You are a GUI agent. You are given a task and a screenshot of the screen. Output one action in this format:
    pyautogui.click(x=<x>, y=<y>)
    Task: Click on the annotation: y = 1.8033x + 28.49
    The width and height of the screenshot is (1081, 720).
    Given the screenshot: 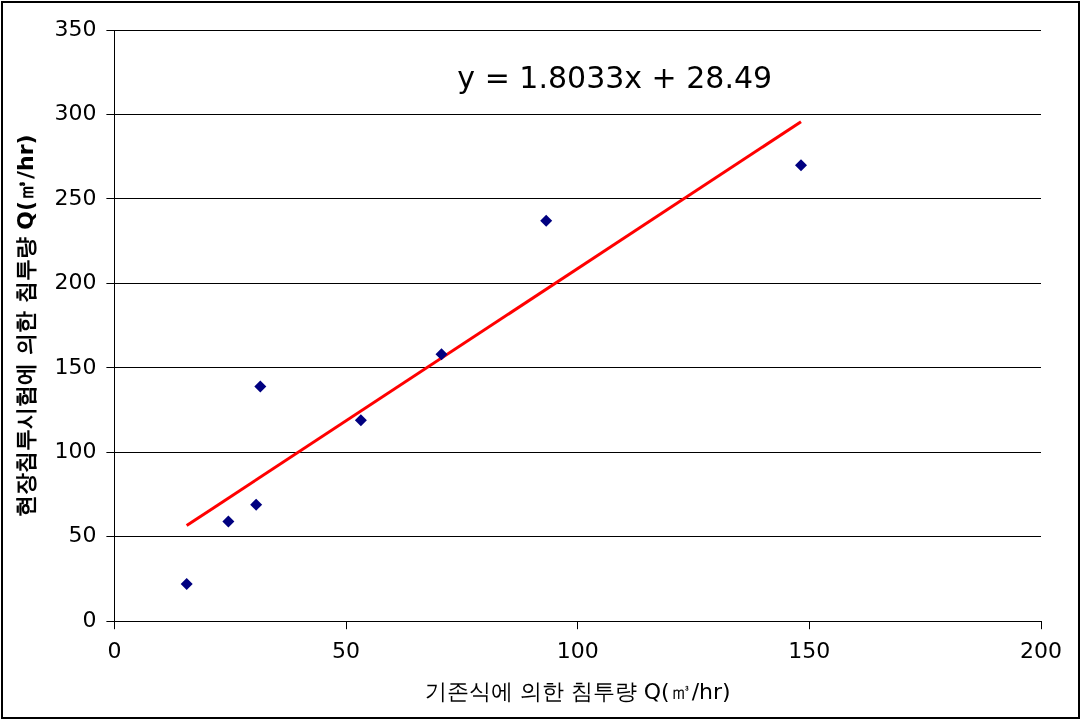 What is the action you would take?
    pyautogui.click(x=615, y=77)
    